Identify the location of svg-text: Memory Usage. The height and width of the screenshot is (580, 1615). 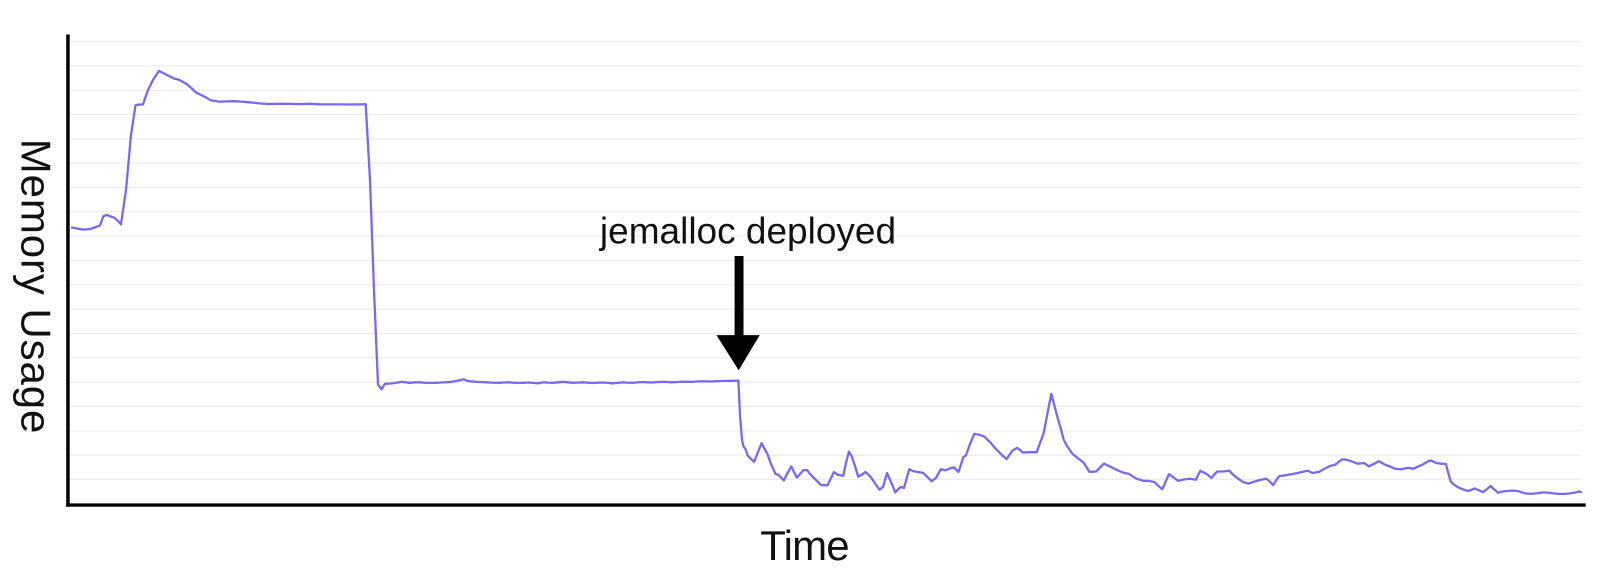
(36, 287).